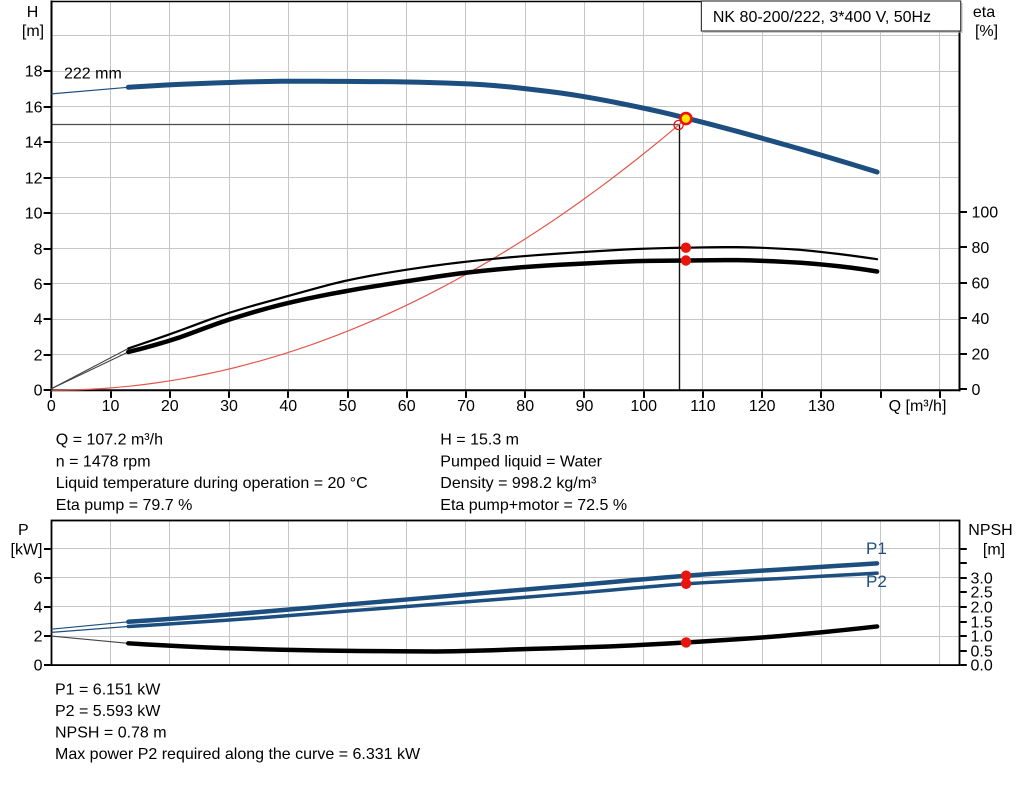 The width and height of the screenshot is (1024, 786). What do you see at coordinates (229, 406) in the screenshot?
I see `svg-text: 30` at bounding box center [229, 406].